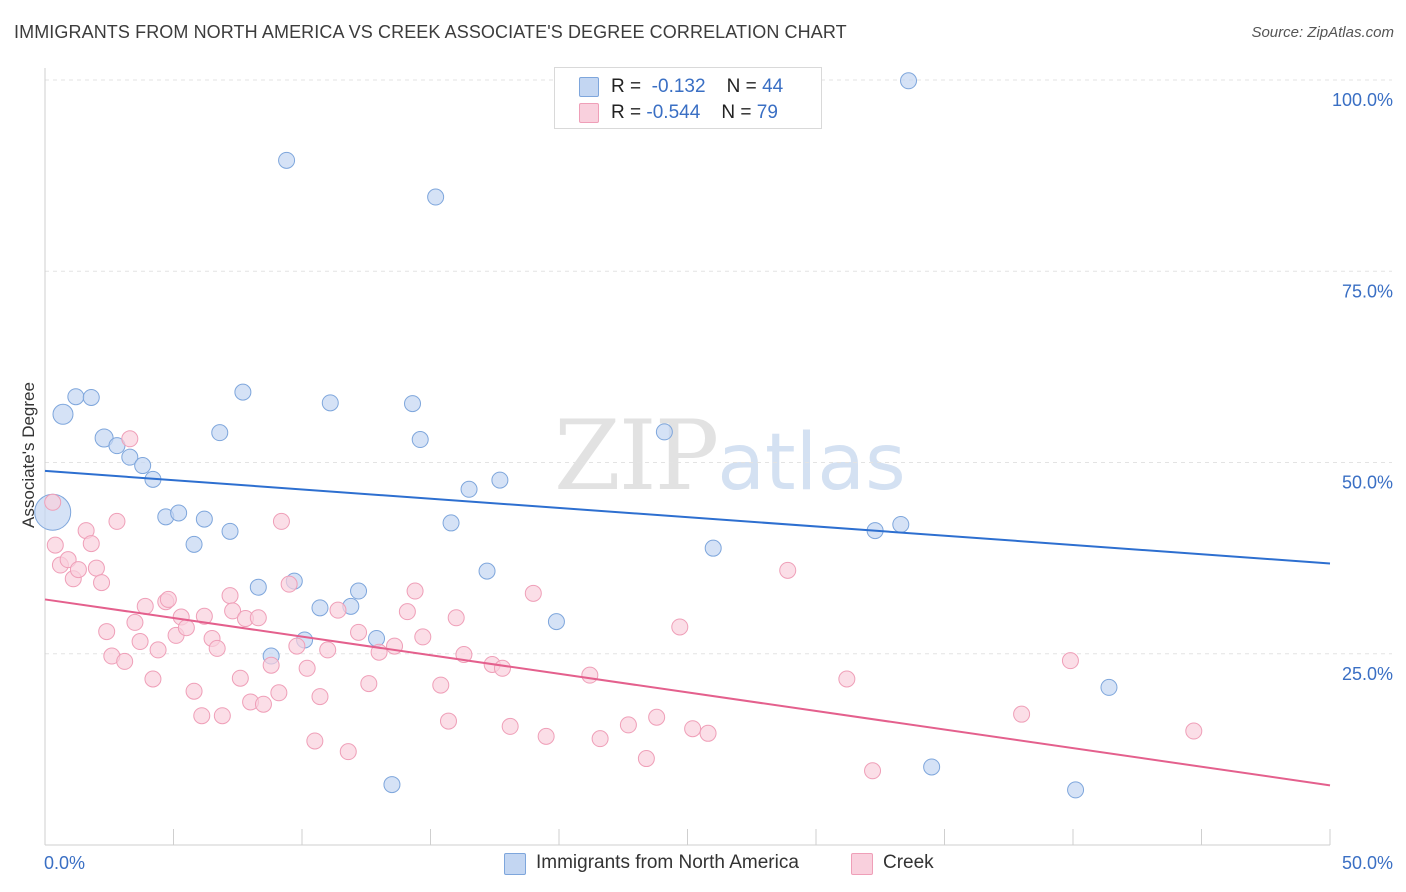 The width and height of the screenshot is (1406, 892). Describe the element at coordinates (703, 864) in the screenshot. I see `series-legend: Immigrants from North America Creek` at that location.